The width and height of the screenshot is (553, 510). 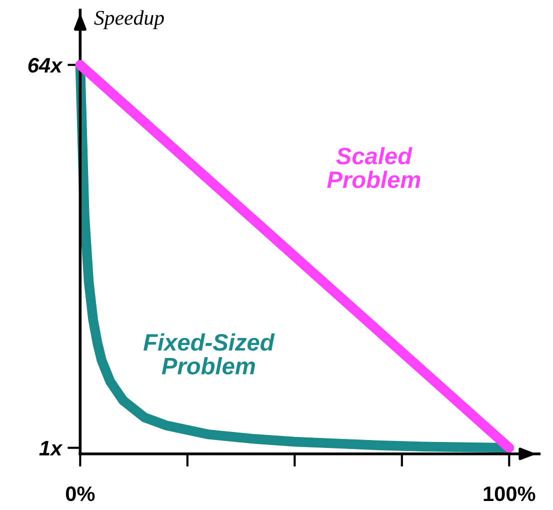 I want to click on x-tick-label: 100%, so click(x=510, y=494).